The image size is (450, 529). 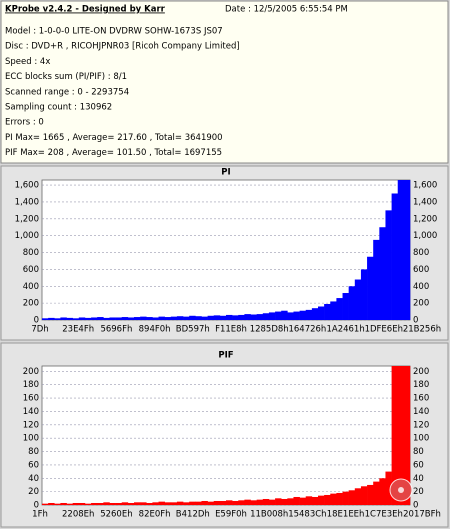 What do you see at coordinates (31, 385) in the screenshot?
I see `y-tick-label: 180` at bounding box center [31, 385].